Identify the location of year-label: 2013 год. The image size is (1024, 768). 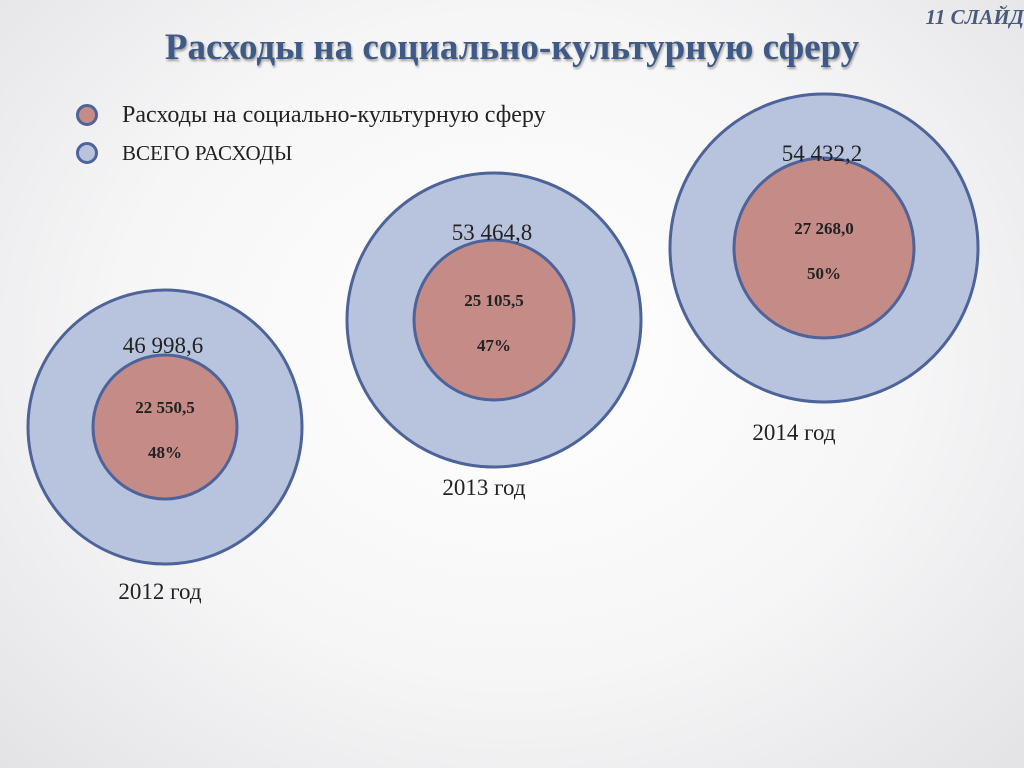
(483, 487).